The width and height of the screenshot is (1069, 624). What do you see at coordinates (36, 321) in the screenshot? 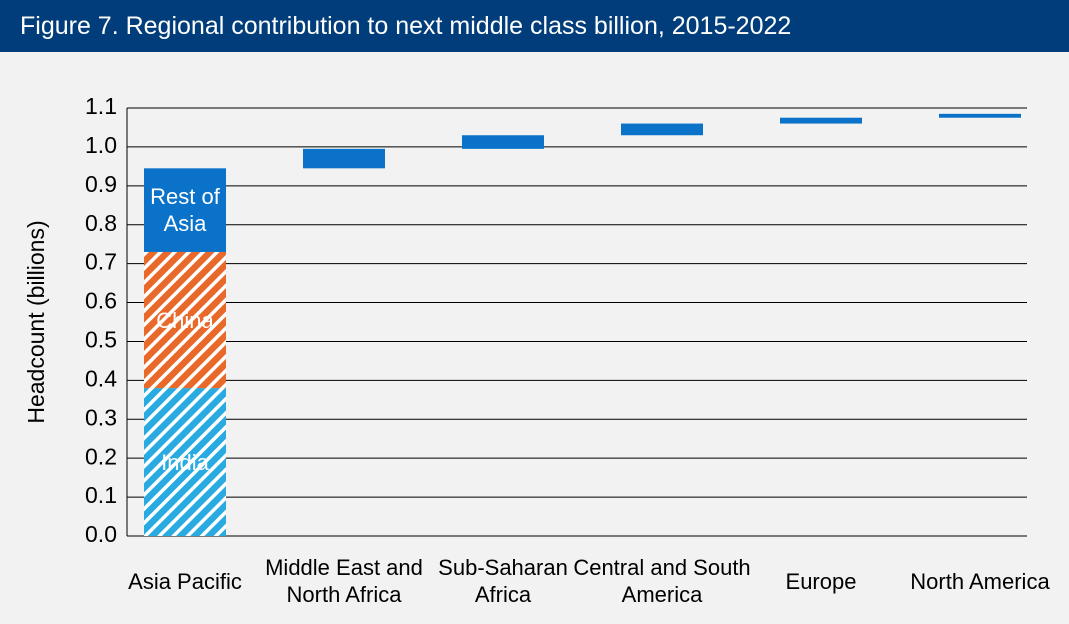
I see `y-axis-label: Headcount (billions)` at bounding box center [36, 321].